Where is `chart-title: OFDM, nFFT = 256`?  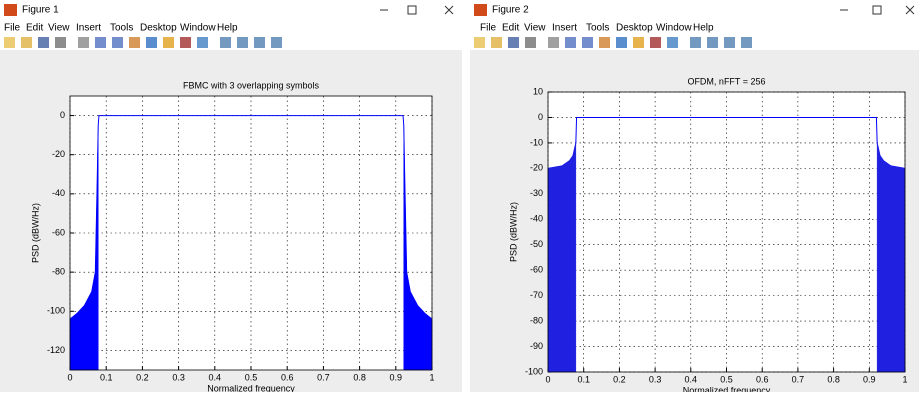 chart-title: OFDM, nFFT = 256 is located at coordinates (726, 81).